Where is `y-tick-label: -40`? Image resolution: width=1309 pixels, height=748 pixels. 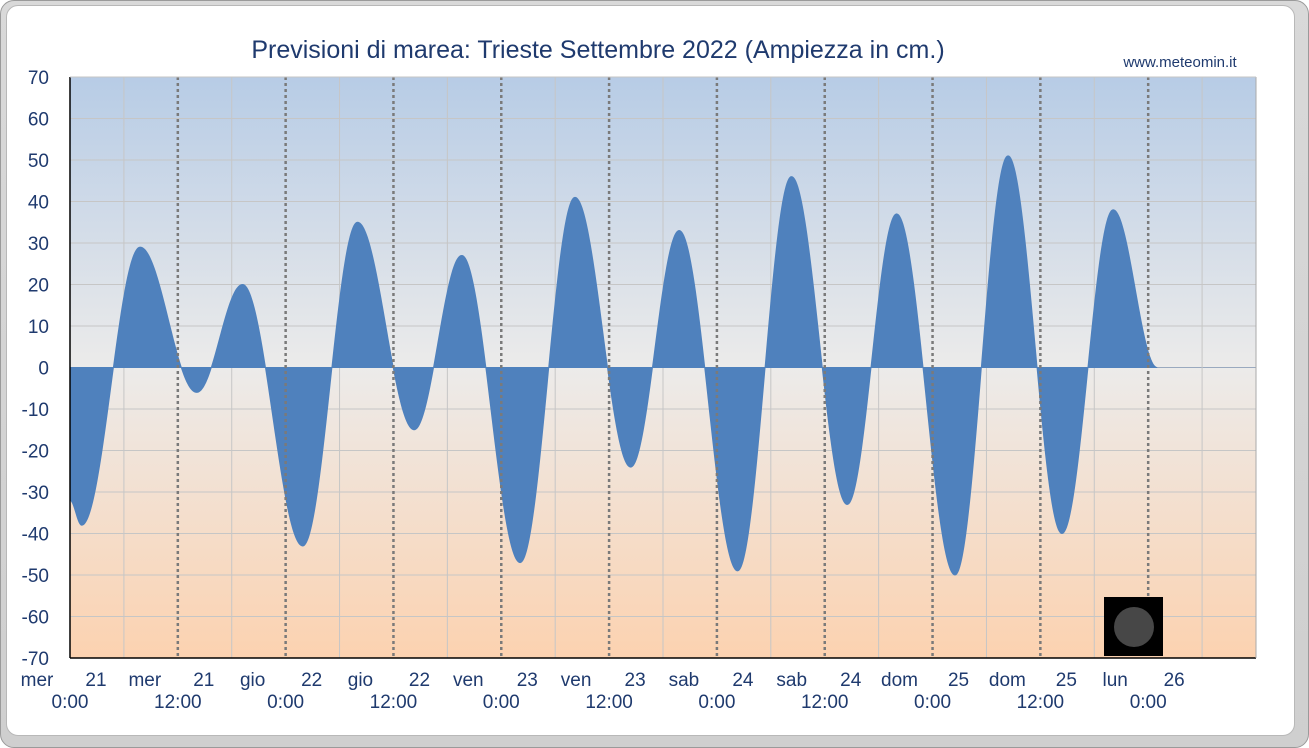 y-tick-label: -40 is located at coordinates (35, 535).